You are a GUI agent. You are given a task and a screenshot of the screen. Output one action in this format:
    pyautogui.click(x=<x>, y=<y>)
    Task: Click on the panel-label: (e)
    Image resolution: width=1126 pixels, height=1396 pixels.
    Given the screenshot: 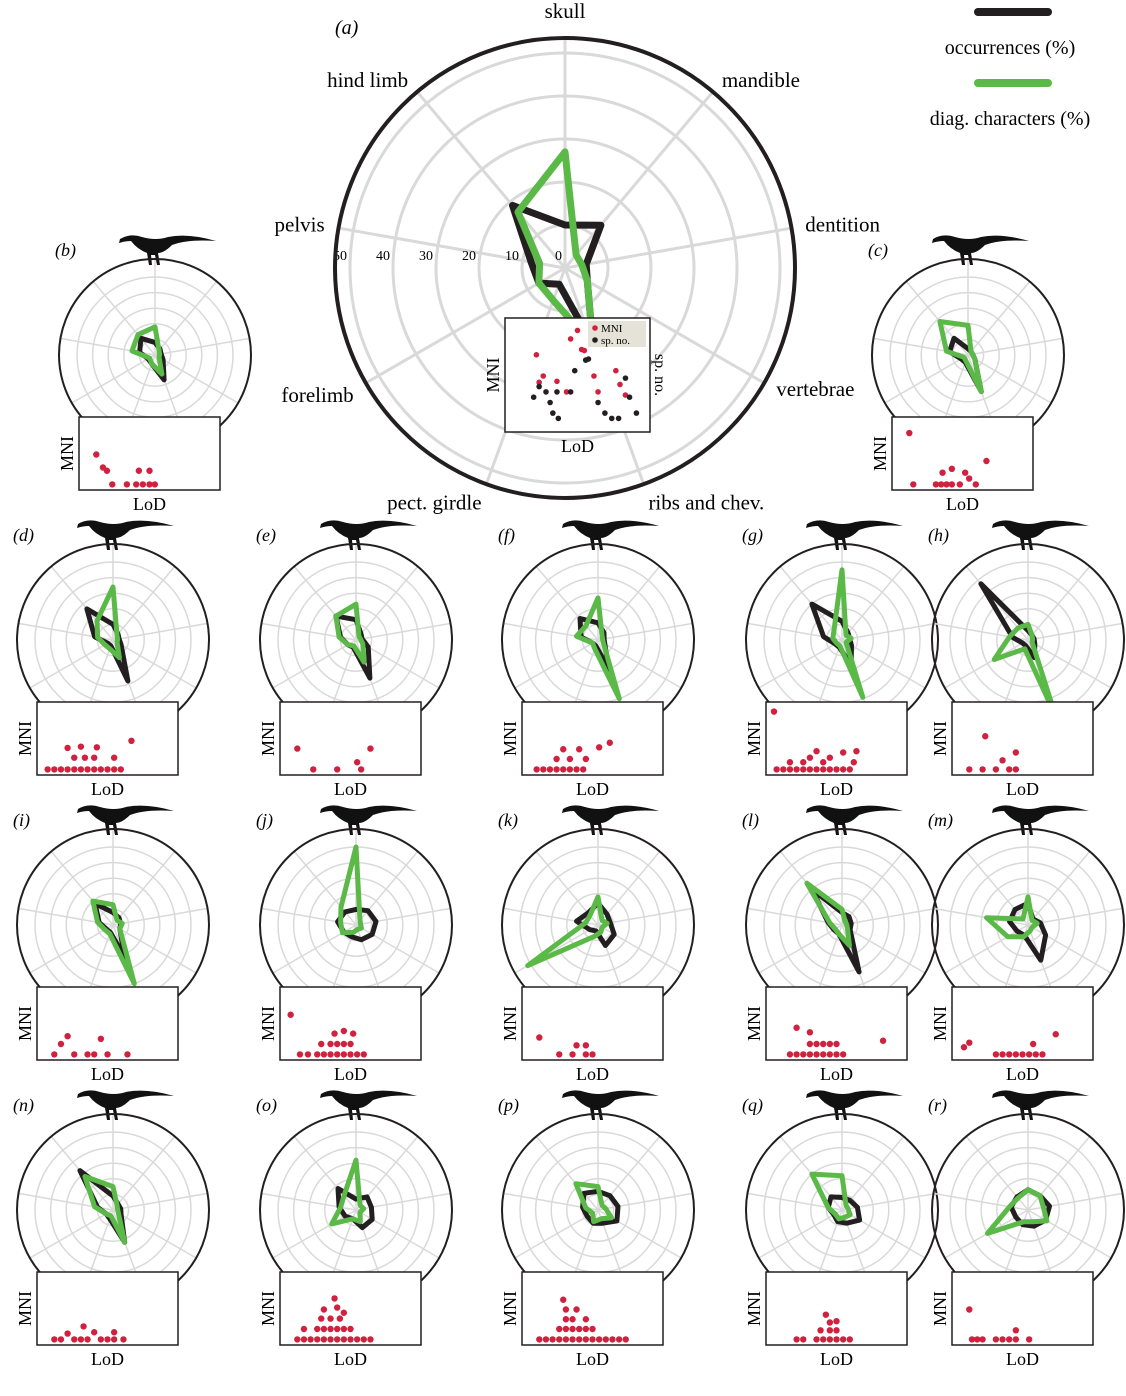 What is the action you would take?
    pyautogui.click(x=266, y=535)
    